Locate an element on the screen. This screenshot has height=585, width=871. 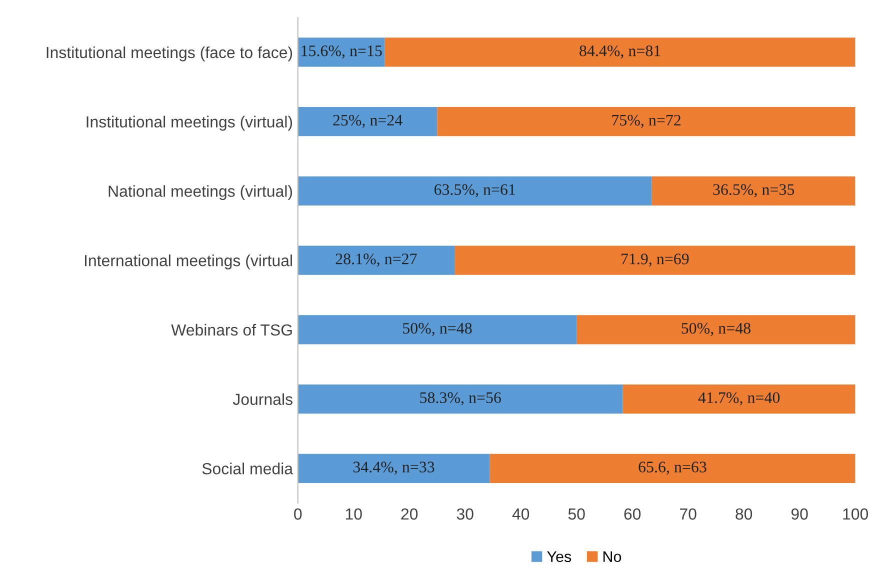
y-tick-label: Institutional meetings (face to face) is located at coordinates (169, 54).